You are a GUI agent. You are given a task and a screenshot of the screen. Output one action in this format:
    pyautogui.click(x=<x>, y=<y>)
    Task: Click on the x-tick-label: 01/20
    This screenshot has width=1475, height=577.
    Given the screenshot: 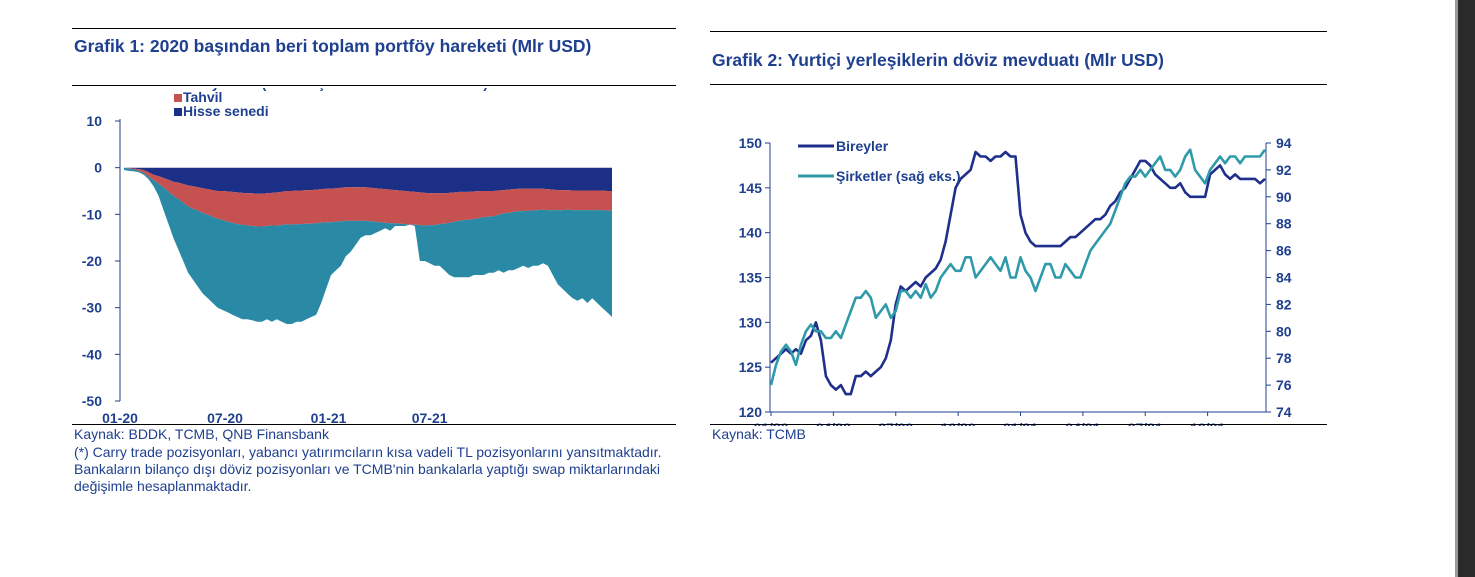 What is the action you would take?
    pyautogui.click(x=770, y=423)
    